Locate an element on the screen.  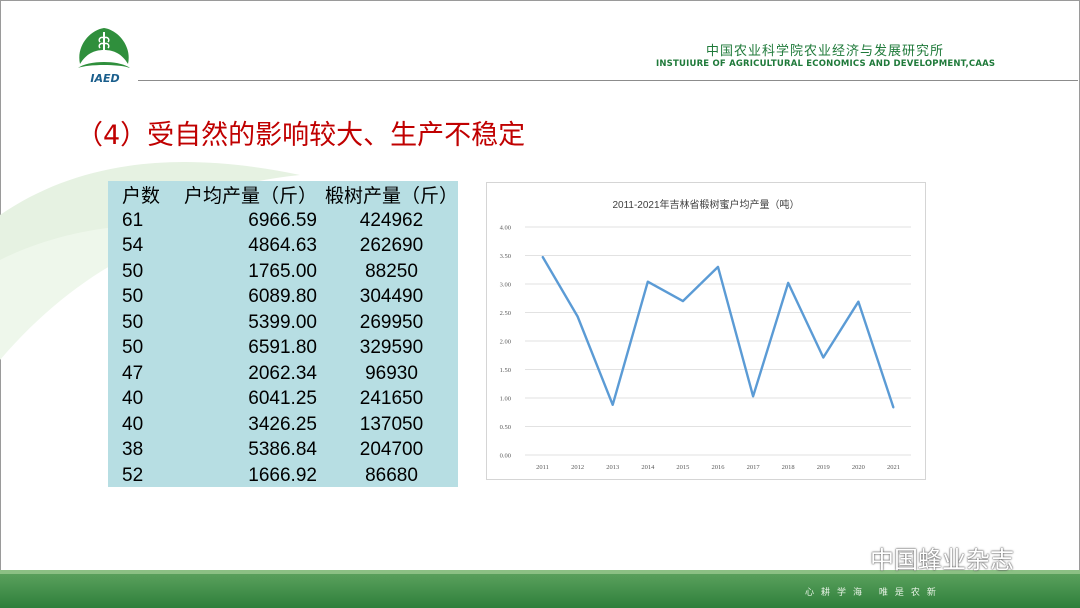
table-row: 54 4864.63 262690 is located at coordinates (283, 247).